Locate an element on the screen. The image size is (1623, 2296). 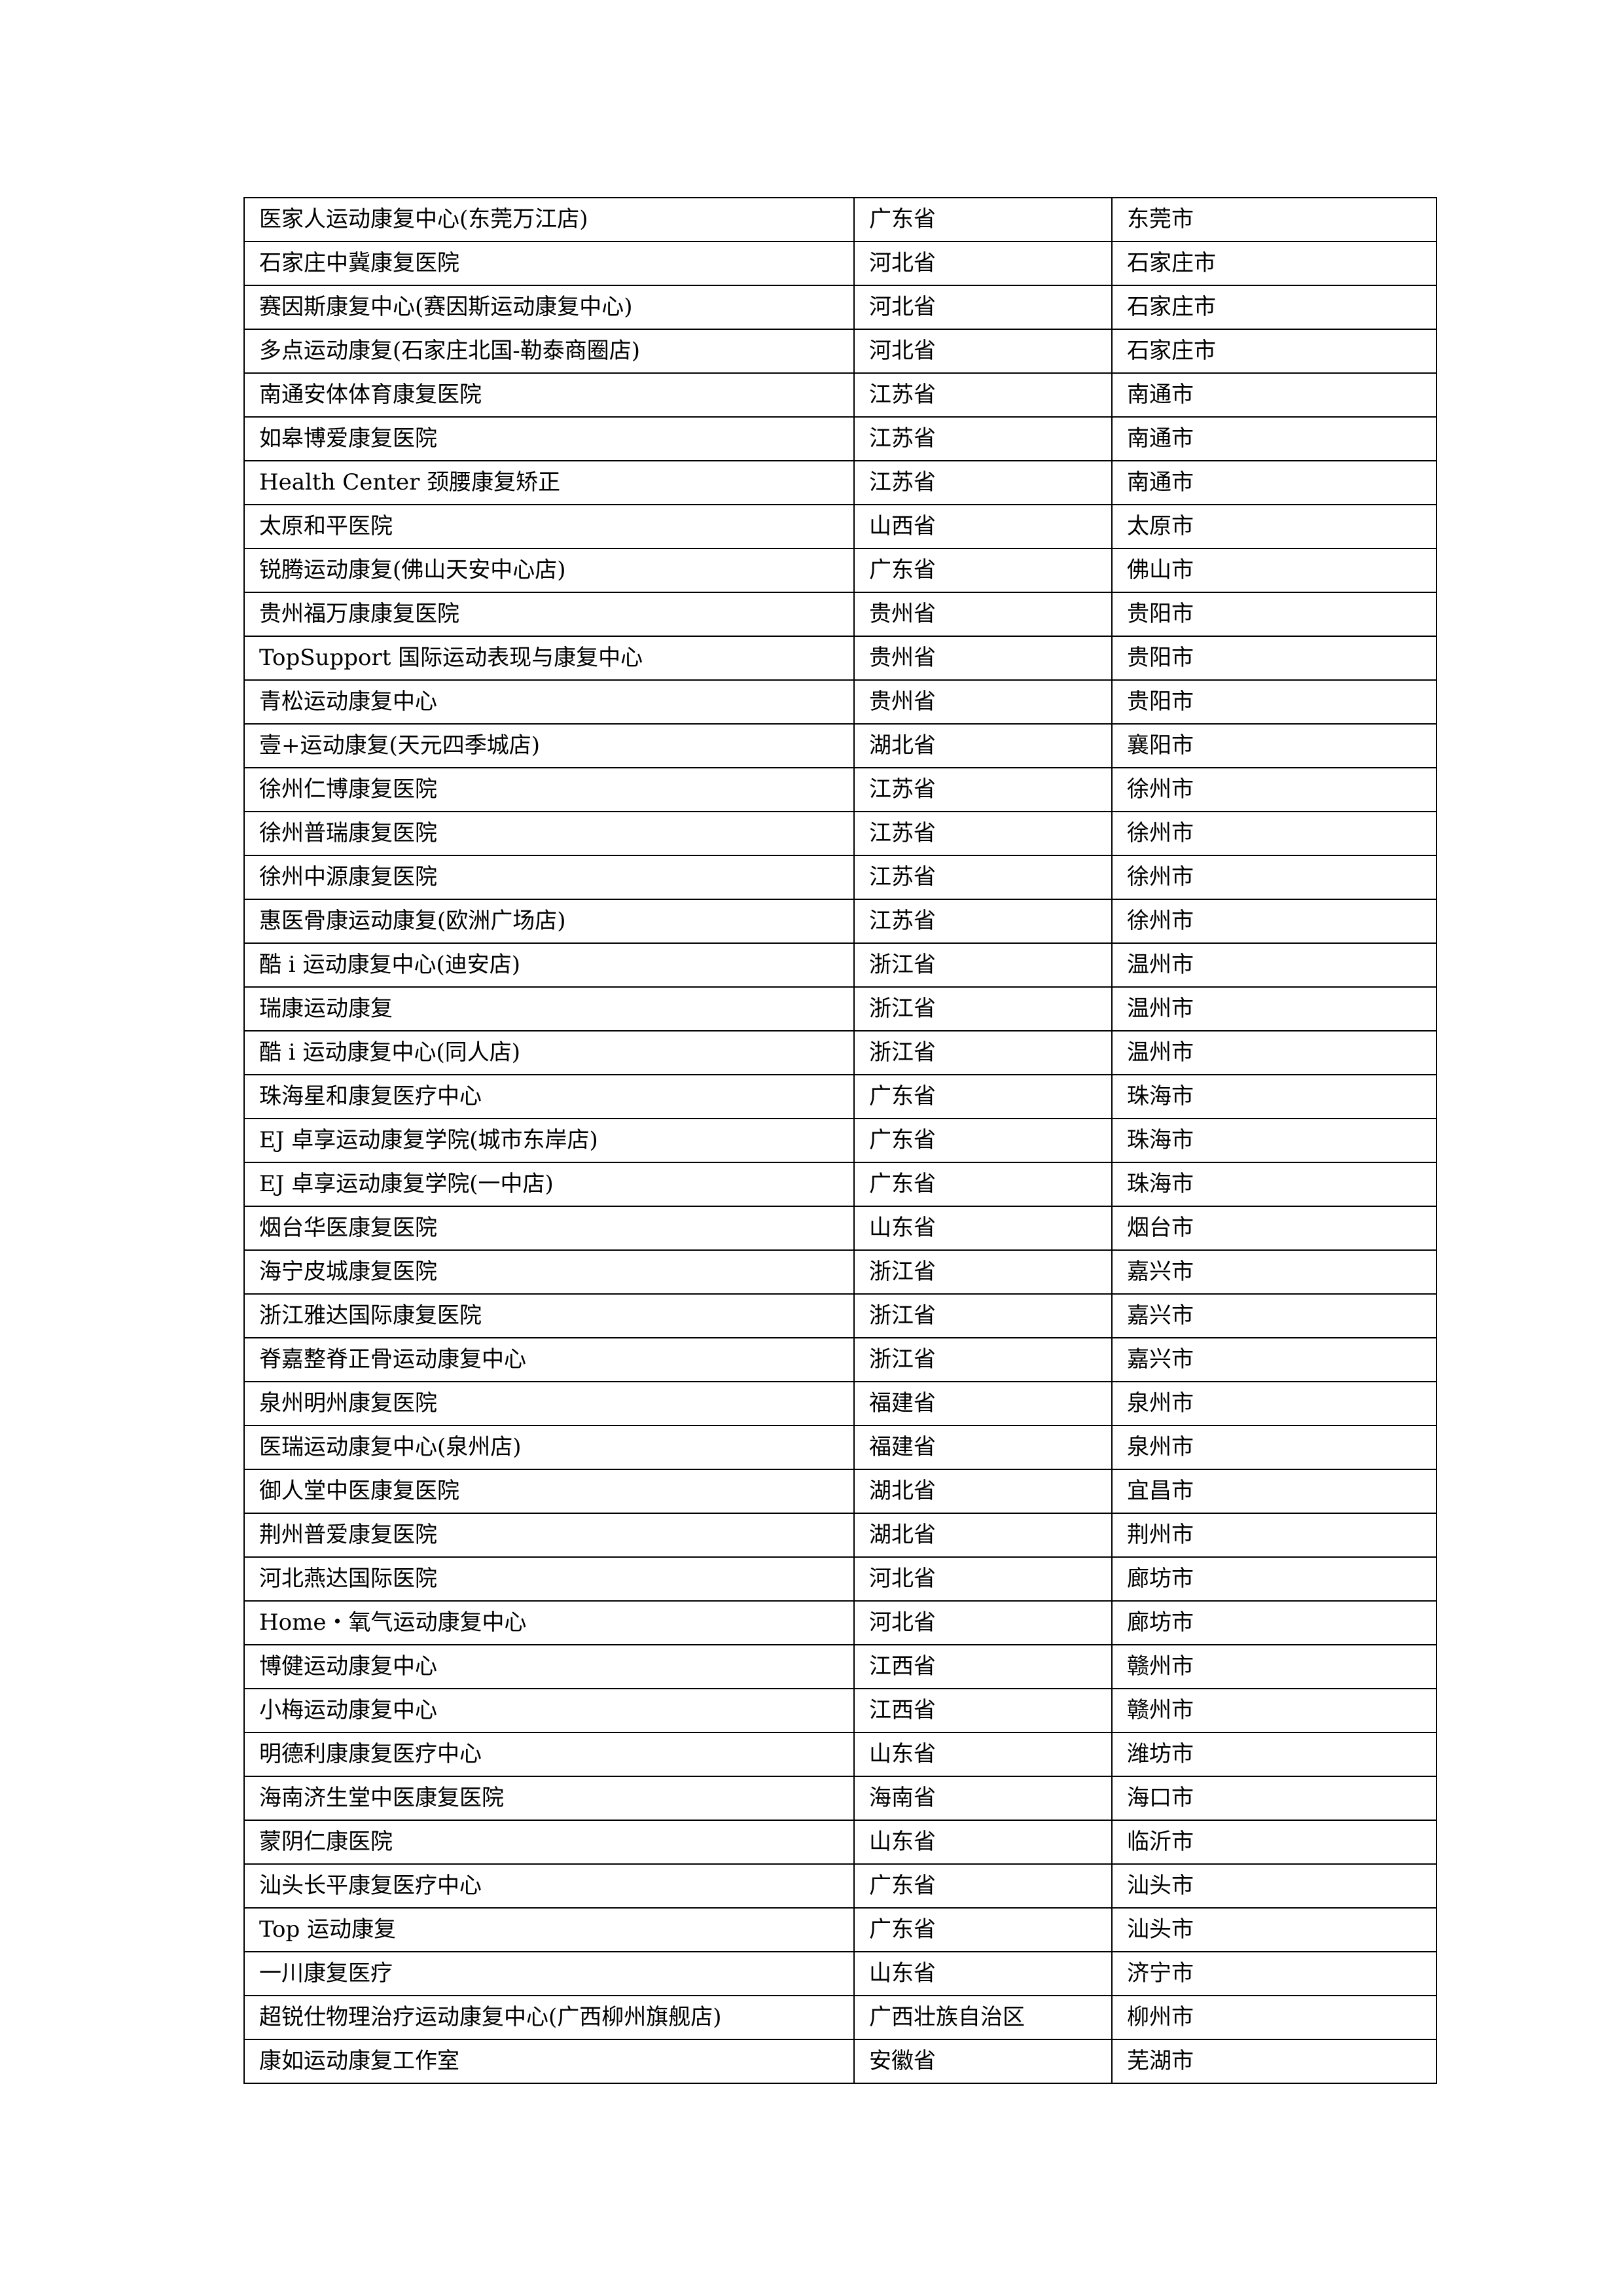
institution-name-cell: 医家人运动康复中心(东莞万江店) is located at coordinates (549, 219).